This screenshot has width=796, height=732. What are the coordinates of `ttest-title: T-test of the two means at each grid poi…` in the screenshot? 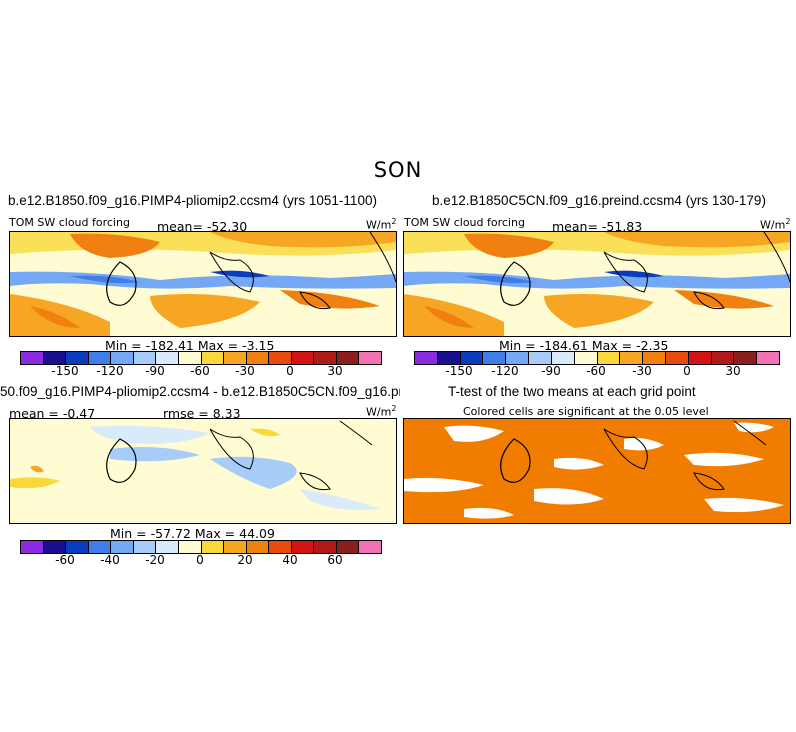 It's located at (572, 391).